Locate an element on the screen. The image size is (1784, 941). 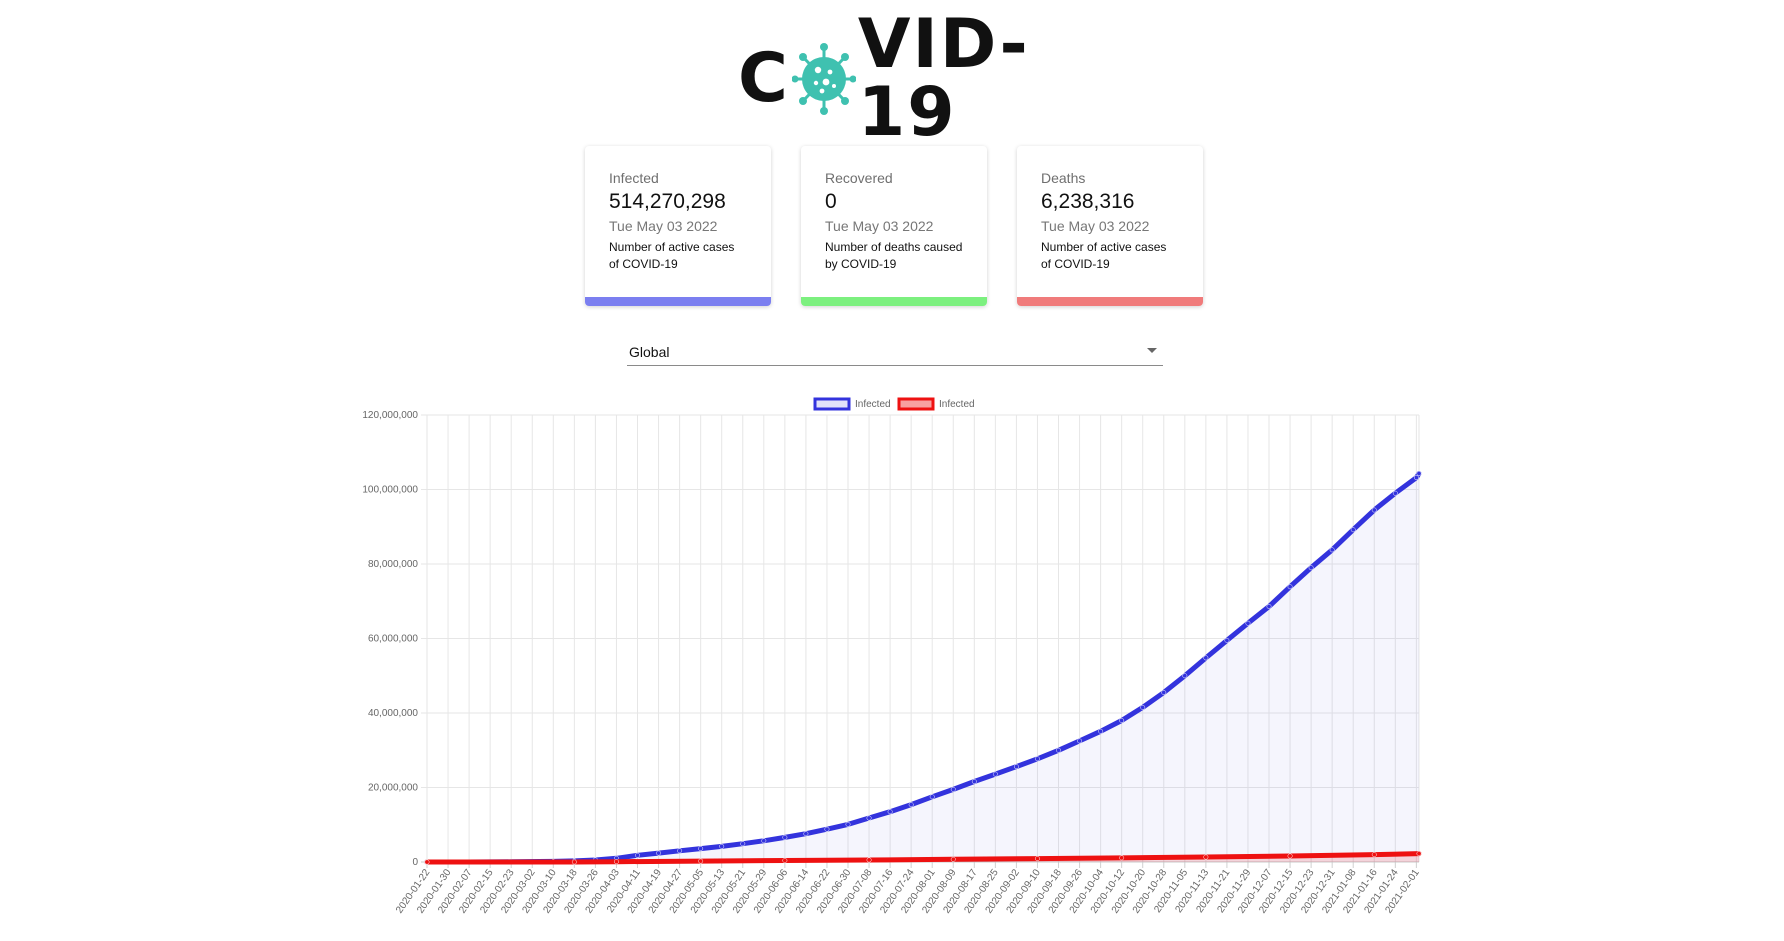
y-tick-label: 20,000,000 is located at coordinates (393, 788).